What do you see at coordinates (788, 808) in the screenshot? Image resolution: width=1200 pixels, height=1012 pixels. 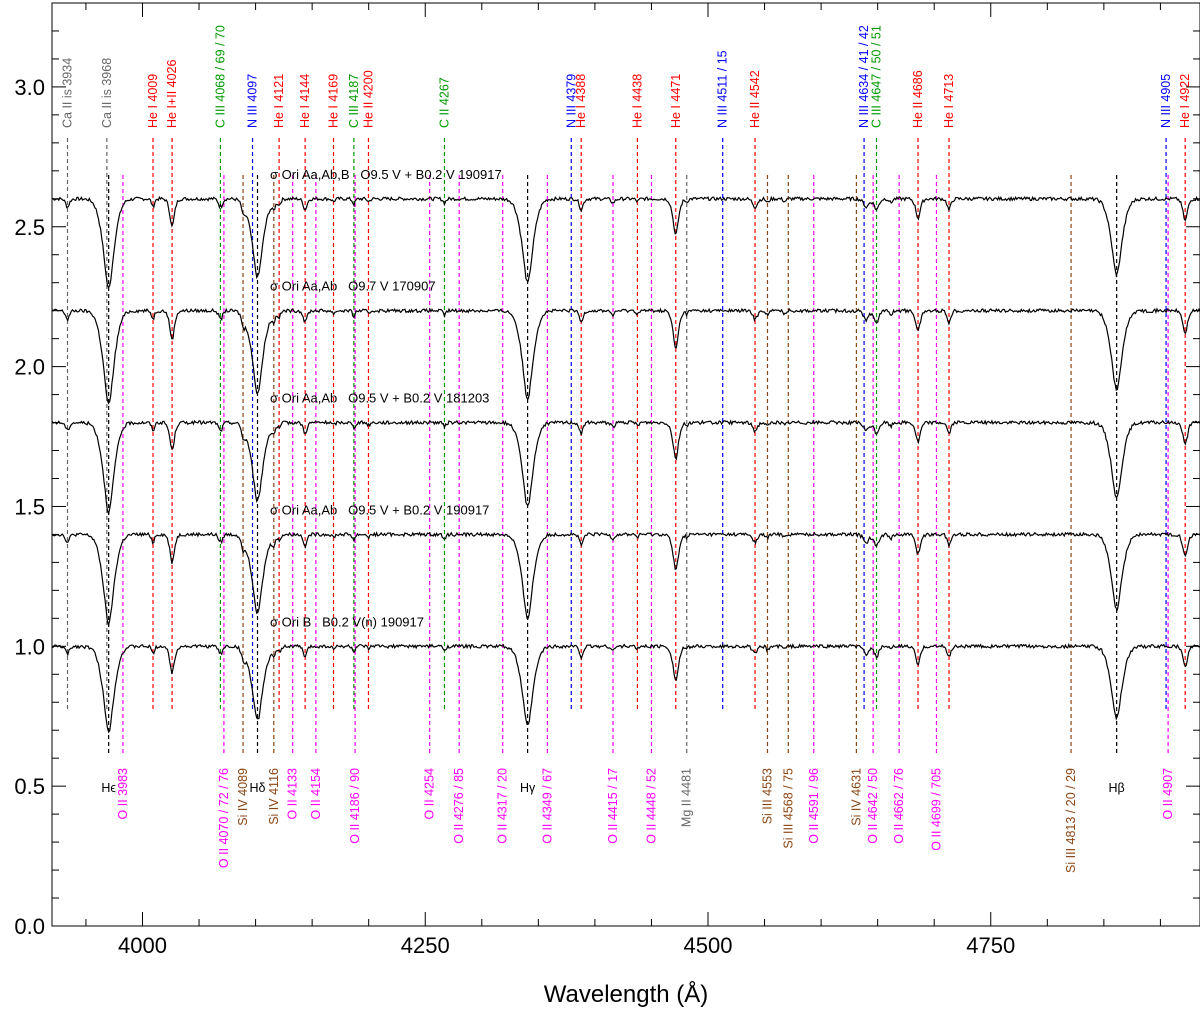 I see `bottom-line-label-18: Si III 4568 / 75` at bounding box center [788, 808].